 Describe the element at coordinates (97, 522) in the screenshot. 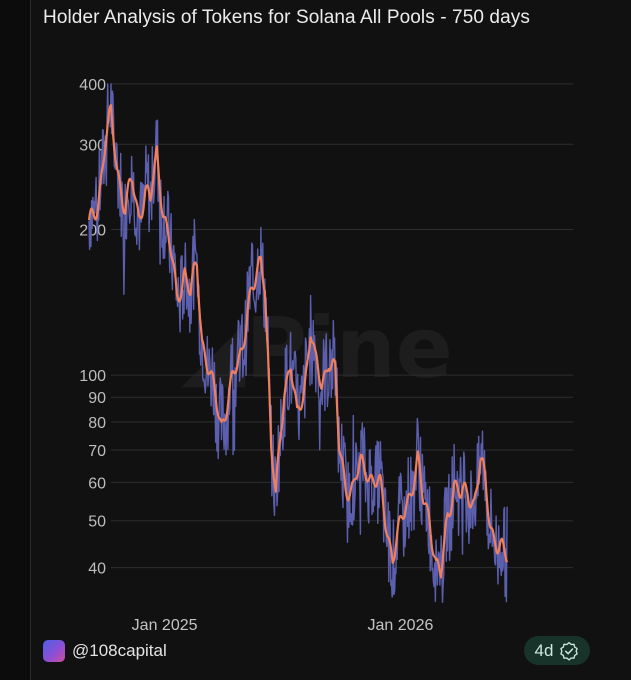

I see `y-tick-label-50: 50` at that location.